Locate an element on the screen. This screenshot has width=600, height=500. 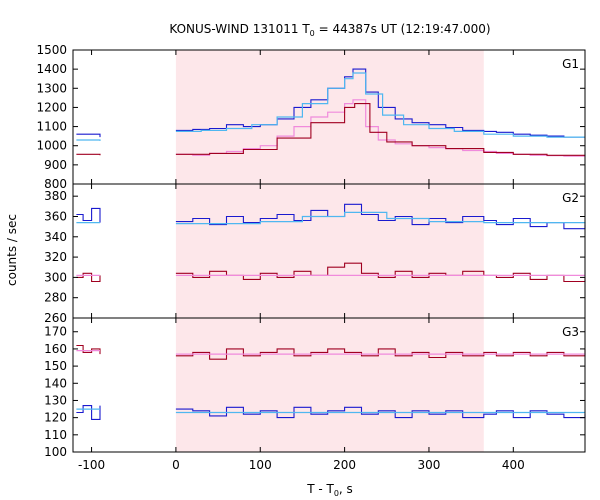
x-tick-label: 400 is located at coordinates (513, 465).